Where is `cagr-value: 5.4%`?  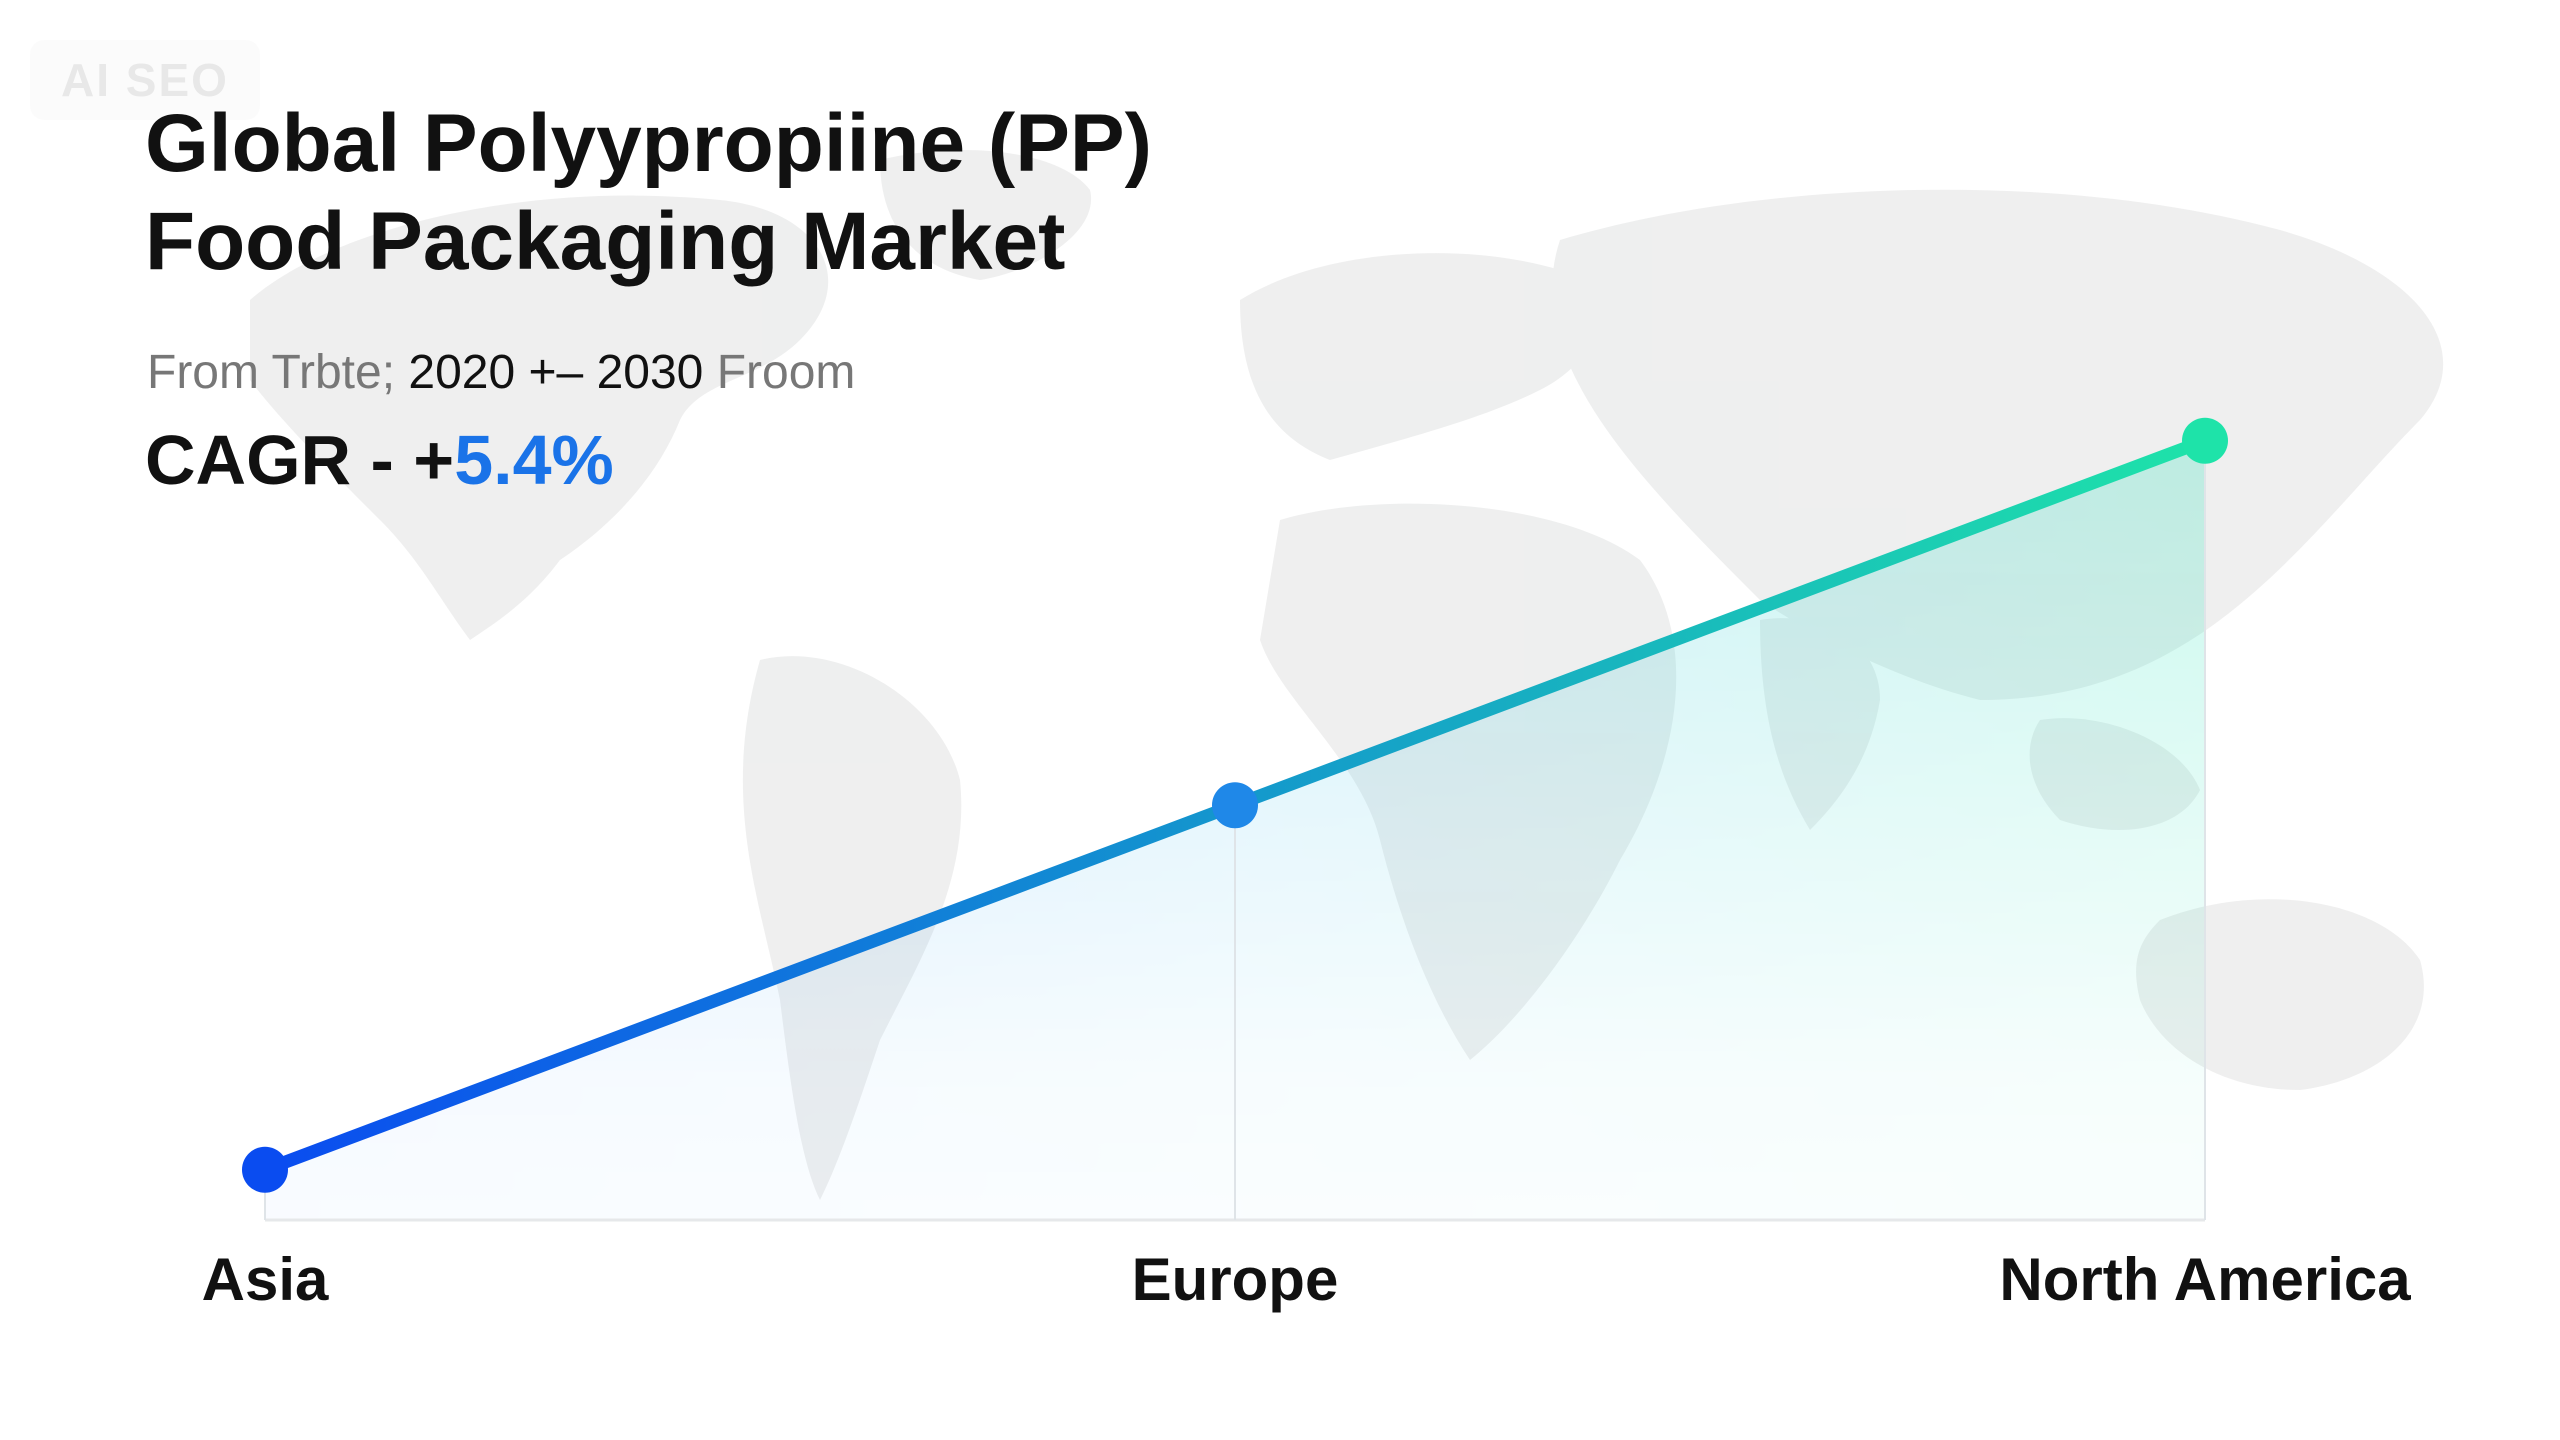
cagr-value: 5.4% is located at coordinates (534, 460).